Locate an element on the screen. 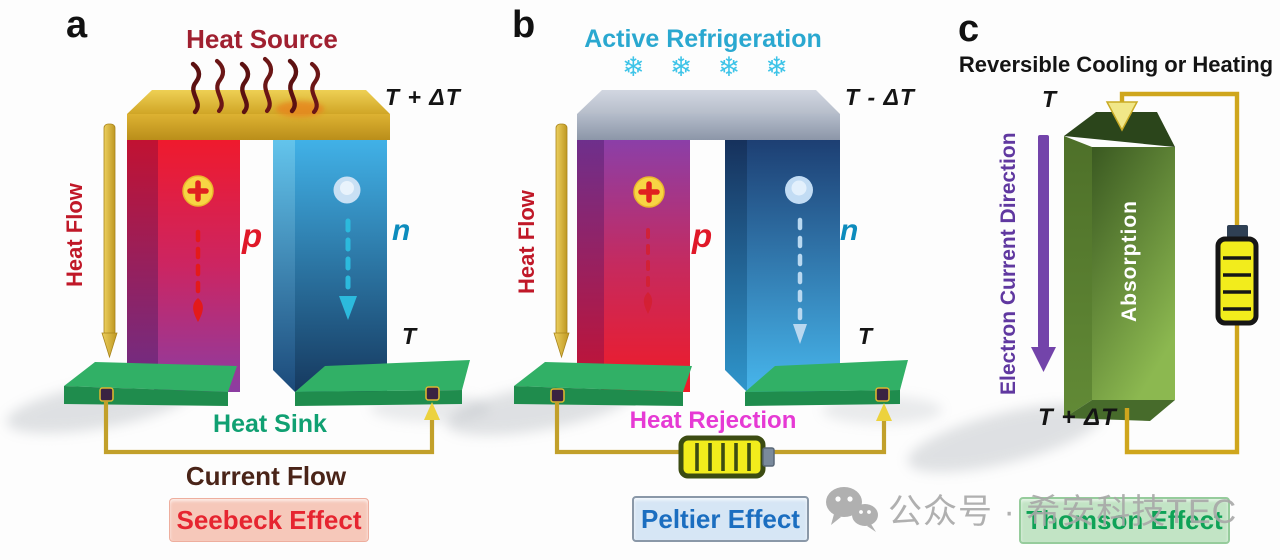  thomson-effect-label: Thomson Effect is located at coordinates (1124, 520).